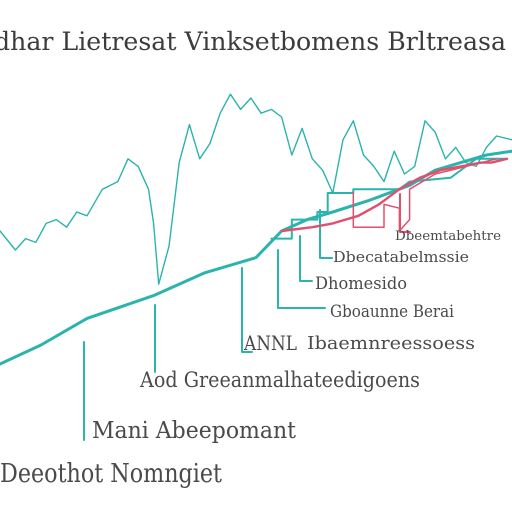  What do you see at coordinates (194, 431) in the screenshot?
I see `annotation-8: Mani Abeepomant` at bounding box center [194, 431].